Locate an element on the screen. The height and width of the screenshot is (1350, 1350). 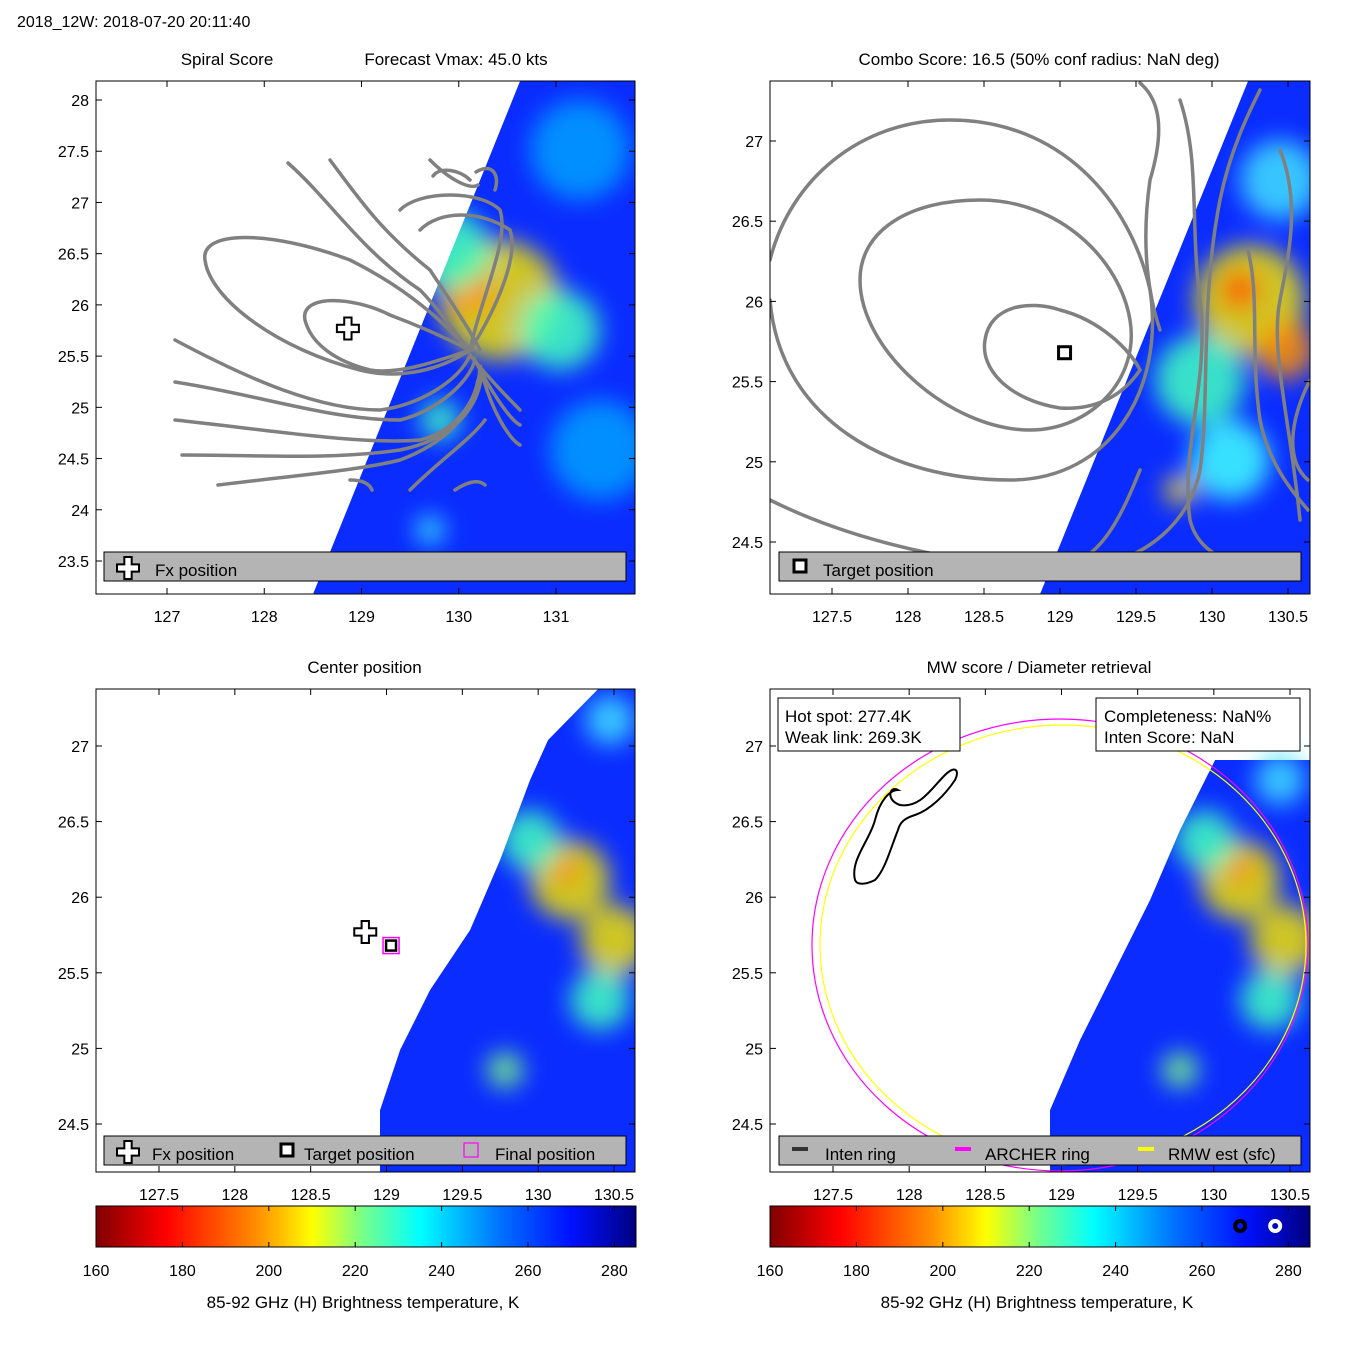
swath-structure is located at coordinates (1236, 921).